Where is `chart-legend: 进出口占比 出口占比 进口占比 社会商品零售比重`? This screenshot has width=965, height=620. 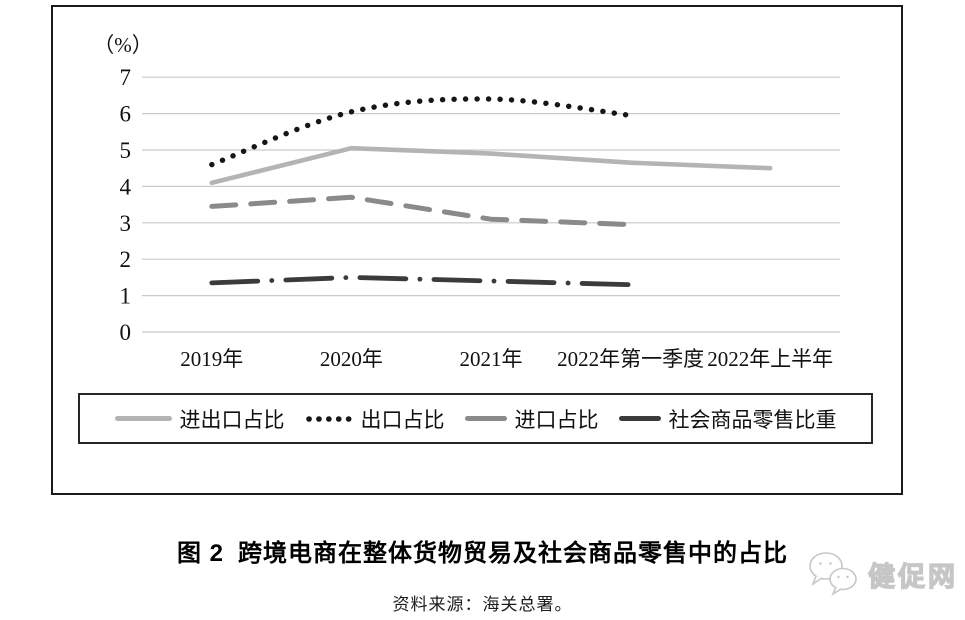 chart-legend: 进出口占比 出口占比 进口占比 社会商品零售比重 is located at coordinates (475, 418).